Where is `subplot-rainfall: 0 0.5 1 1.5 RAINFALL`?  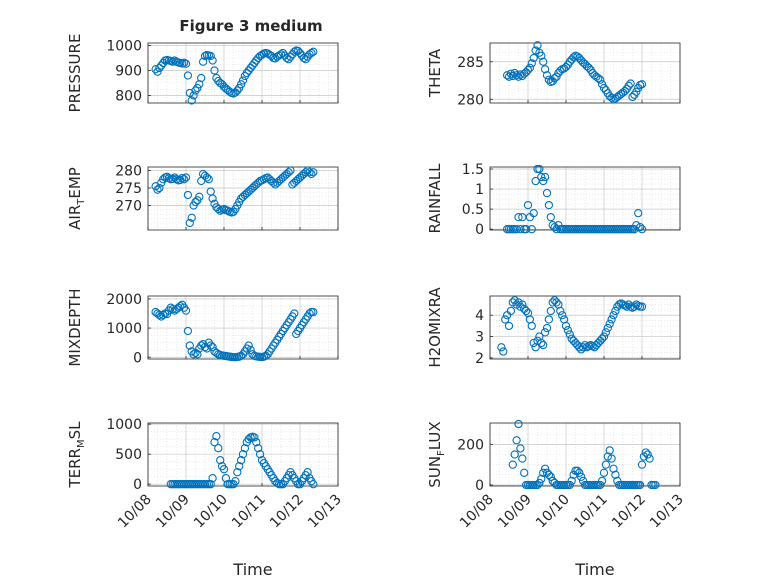
subplot-rainfall: 0 0.5 1 1.5 RAINFALL is located at coordinates (553, 200).